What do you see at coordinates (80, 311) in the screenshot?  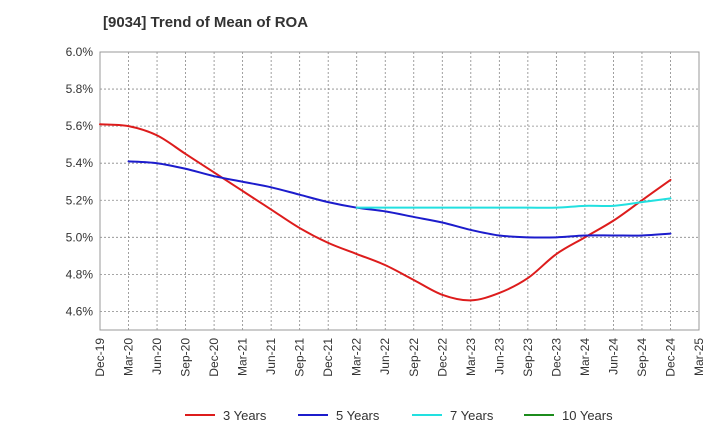 I see `y-tick-label: 4.6%` at bounding box center [80, 311].